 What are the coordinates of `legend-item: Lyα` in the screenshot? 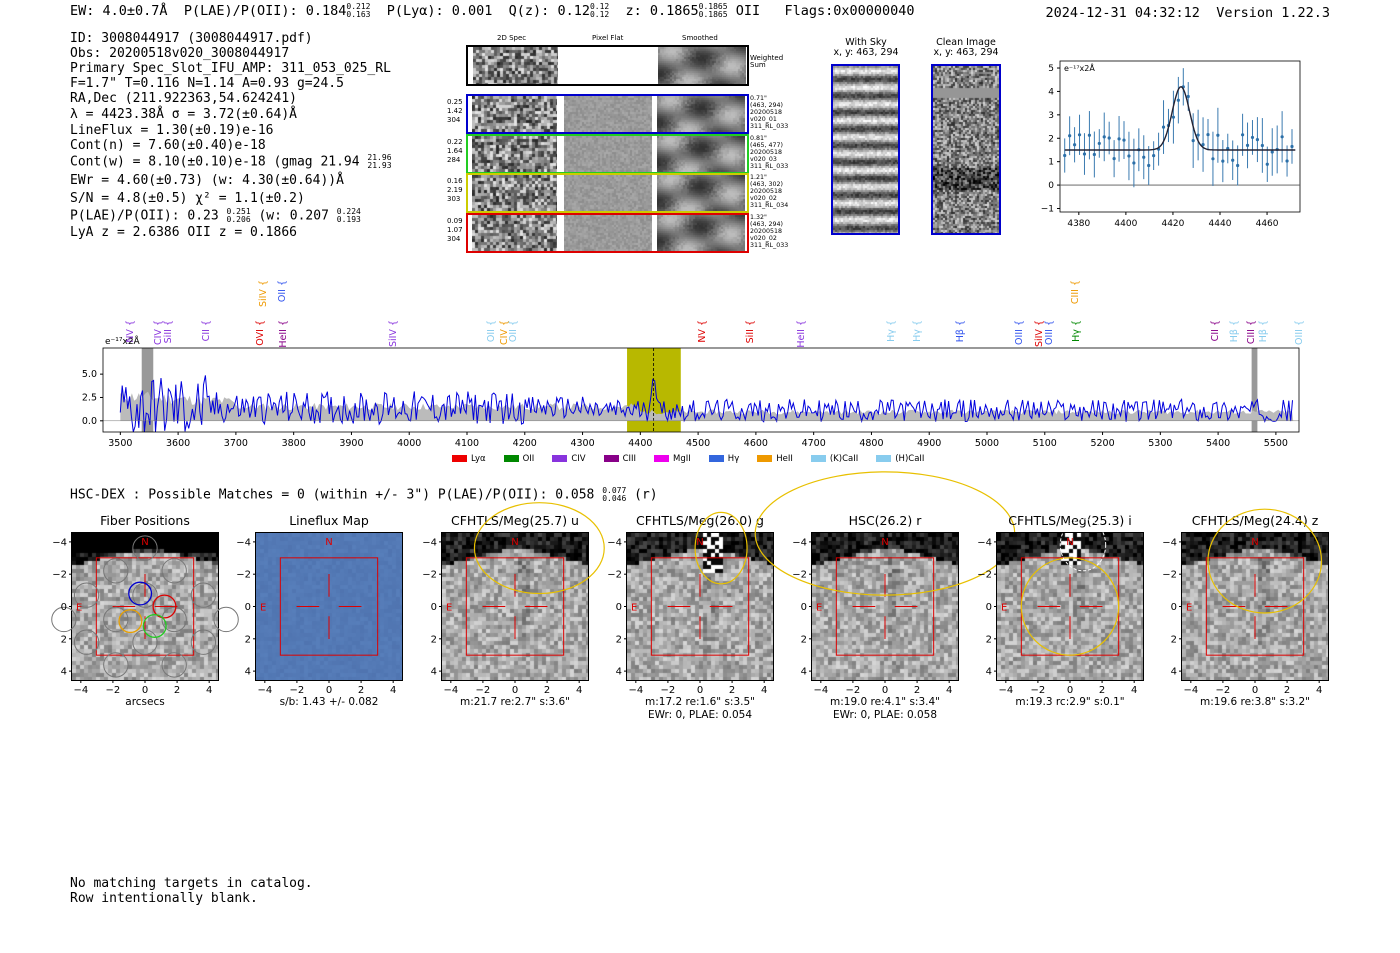 It's located at (469, 459).